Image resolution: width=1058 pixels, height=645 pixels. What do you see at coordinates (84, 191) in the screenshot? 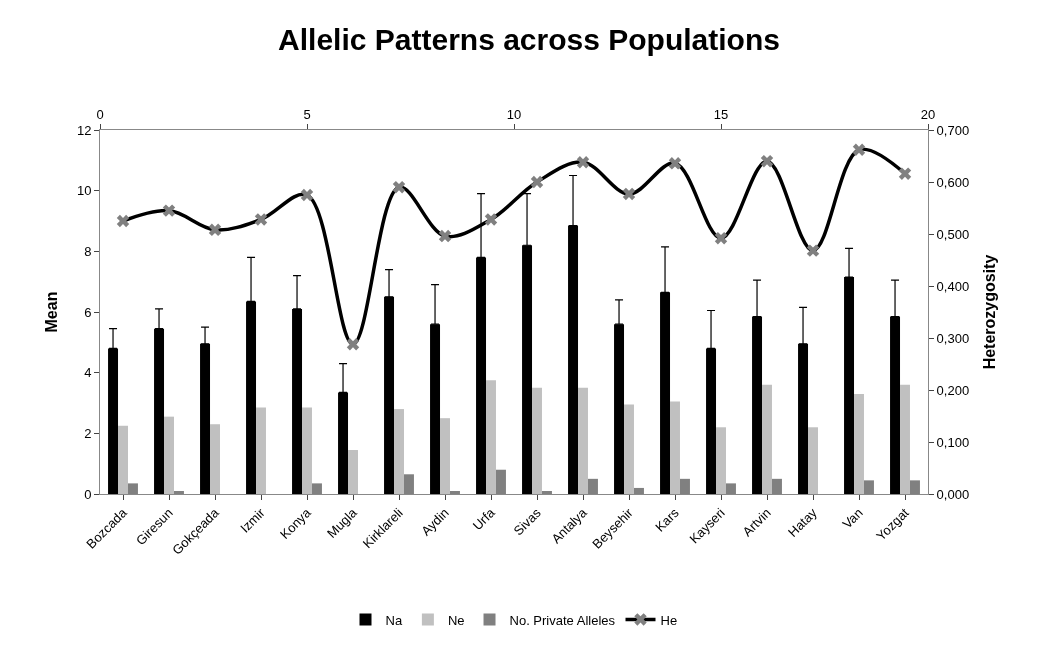
I see `y-tick-label: 10` at bounding box center [84, 191].